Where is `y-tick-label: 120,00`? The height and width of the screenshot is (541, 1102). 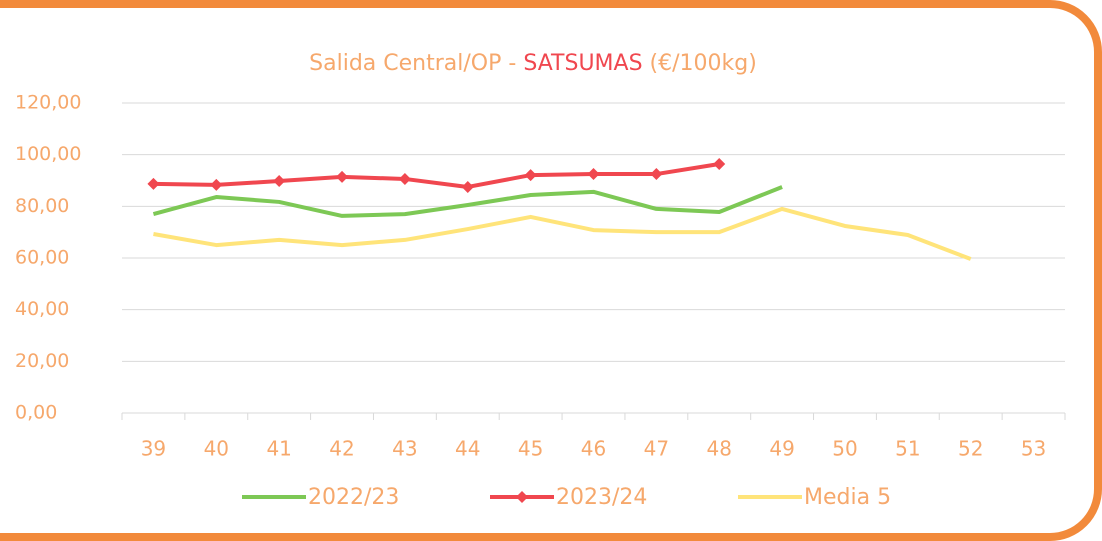
y-tick-label: 120,00 is located at coordinates (48, 103).